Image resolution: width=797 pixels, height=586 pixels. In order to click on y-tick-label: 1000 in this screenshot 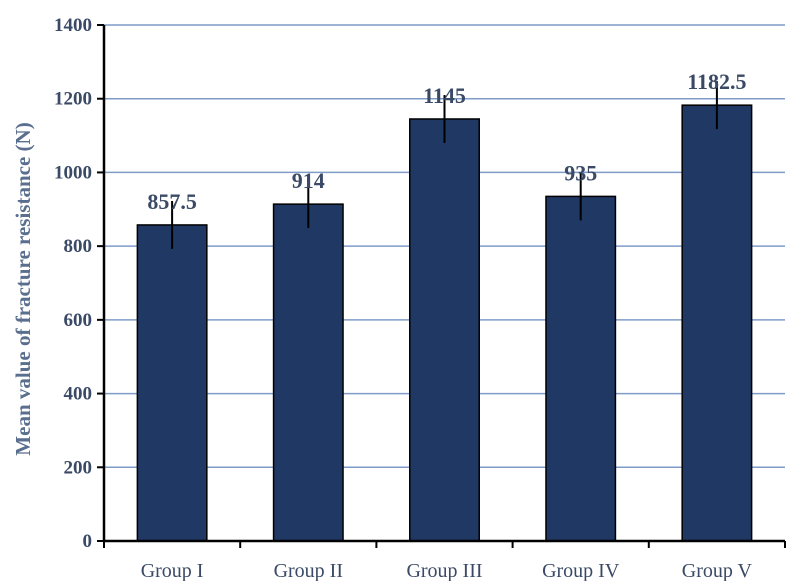, I will do `click(73, 172)`.